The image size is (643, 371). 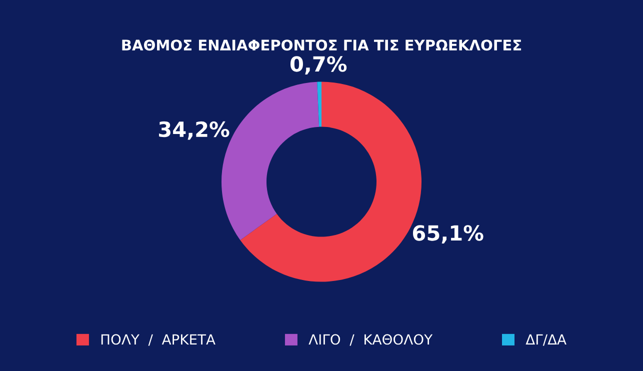 What do you see at coordinates (448, 234) in the screenshot?
I see `data-label: 65,1%` at bounding box center [448, 234].